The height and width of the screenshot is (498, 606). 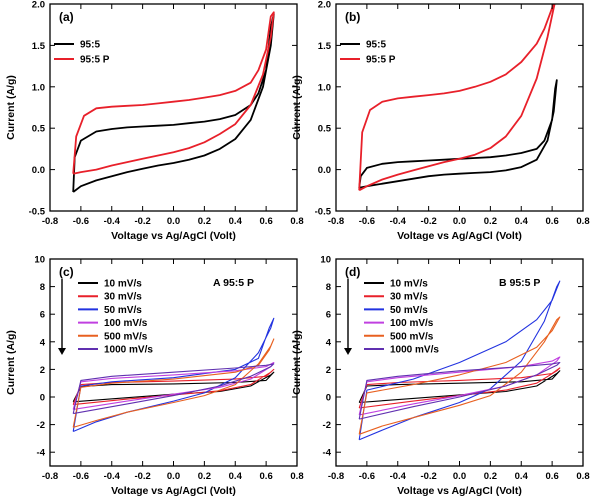 What do you see at coordinates (519, 283) in the screenshot?
I see `panel-annotation: B 95:5 P` at bounding box center [519, 283].